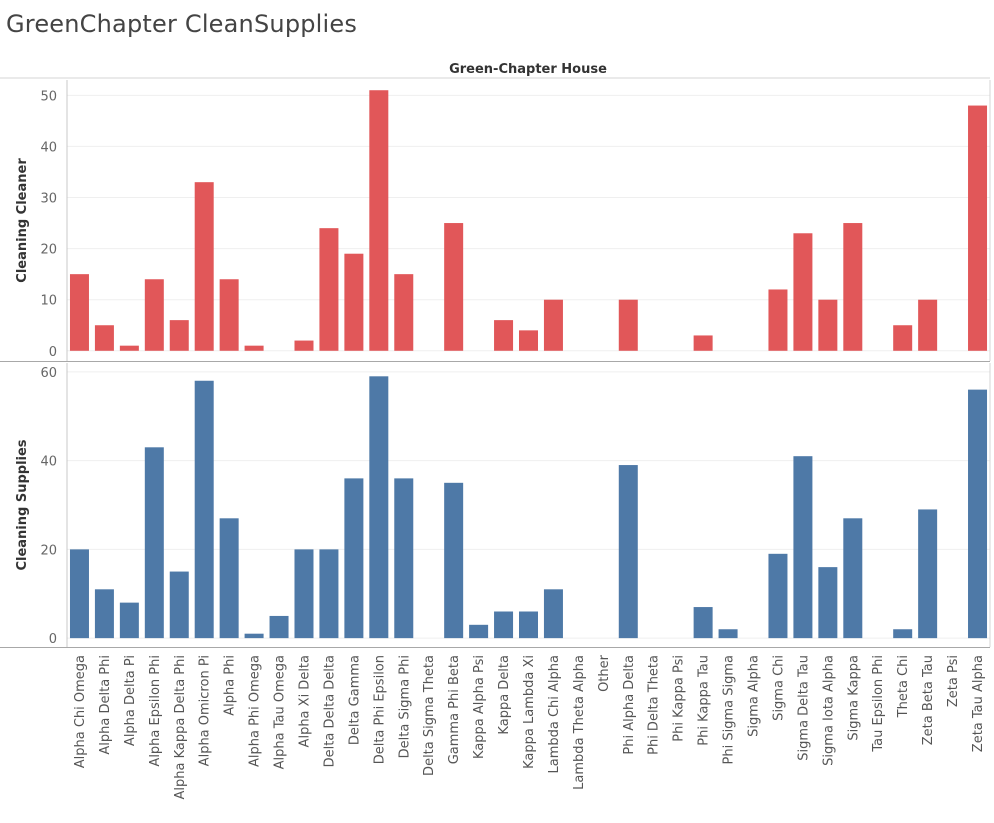  What do you see at coordinates (230, 685) in the screenshot?
I see `x-tick-label: Alpha Phi` at bounding box center [230, 685].